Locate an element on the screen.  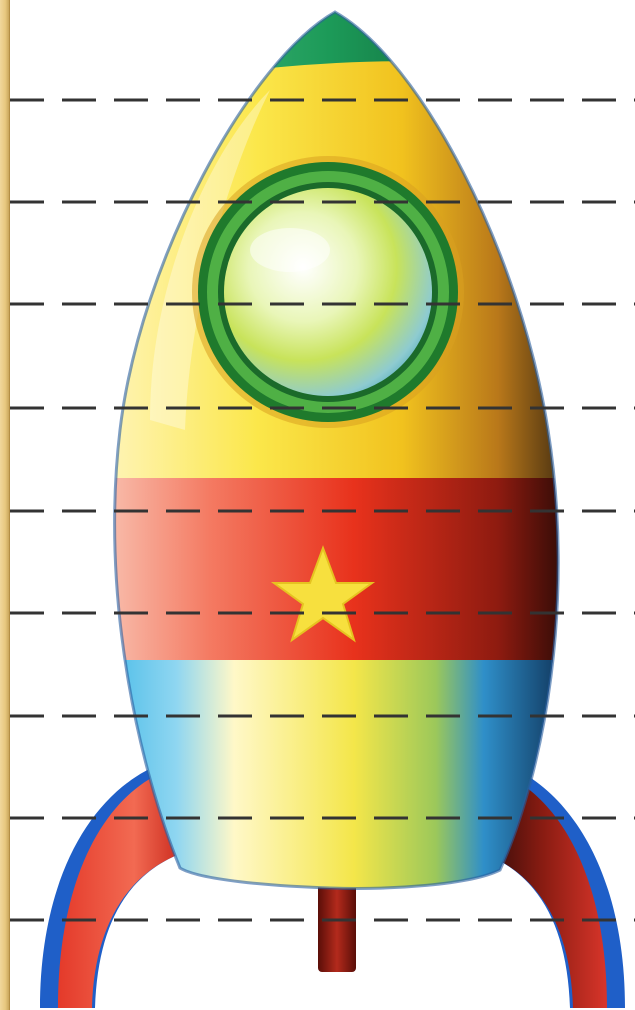
left-border is located at coordinates (5, 505).